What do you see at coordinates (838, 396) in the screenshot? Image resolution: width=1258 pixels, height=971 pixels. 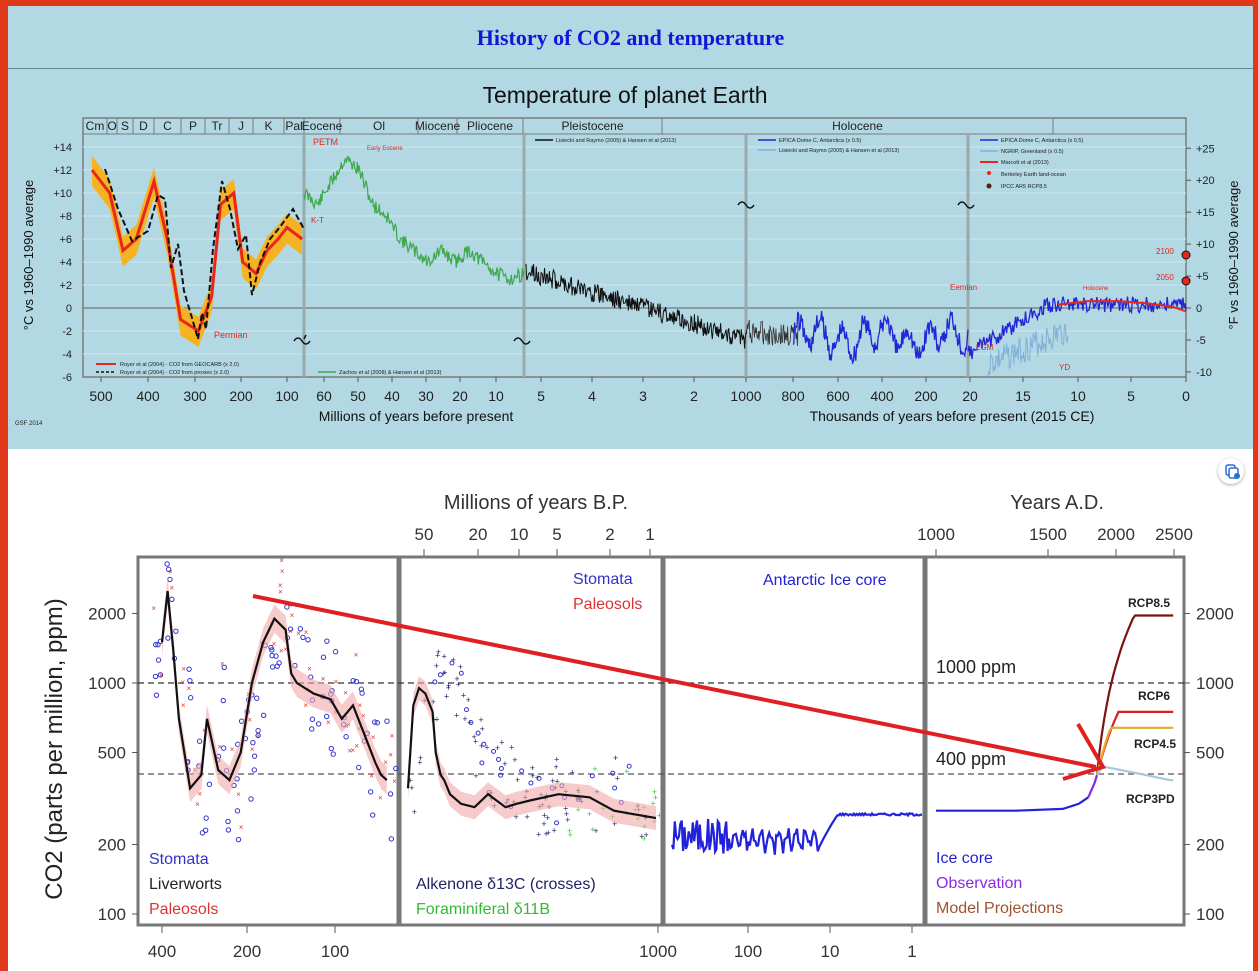 I see `temp-x-tick: 600` at bounding box center [838, 396].